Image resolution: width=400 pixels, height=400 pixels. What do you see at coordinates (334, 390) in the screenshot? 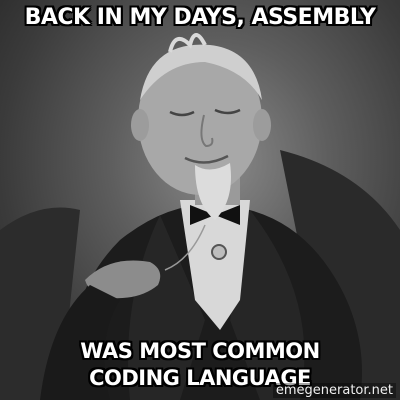
I see `watermark: emegenerator.net` at bounding box center [334, 390].